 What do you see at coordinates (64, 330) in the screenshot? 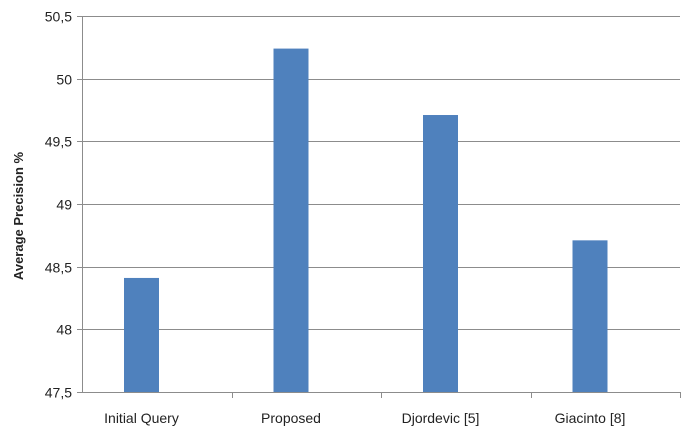
I see `y-tick-label: 48` at bounding box center [64, 330].